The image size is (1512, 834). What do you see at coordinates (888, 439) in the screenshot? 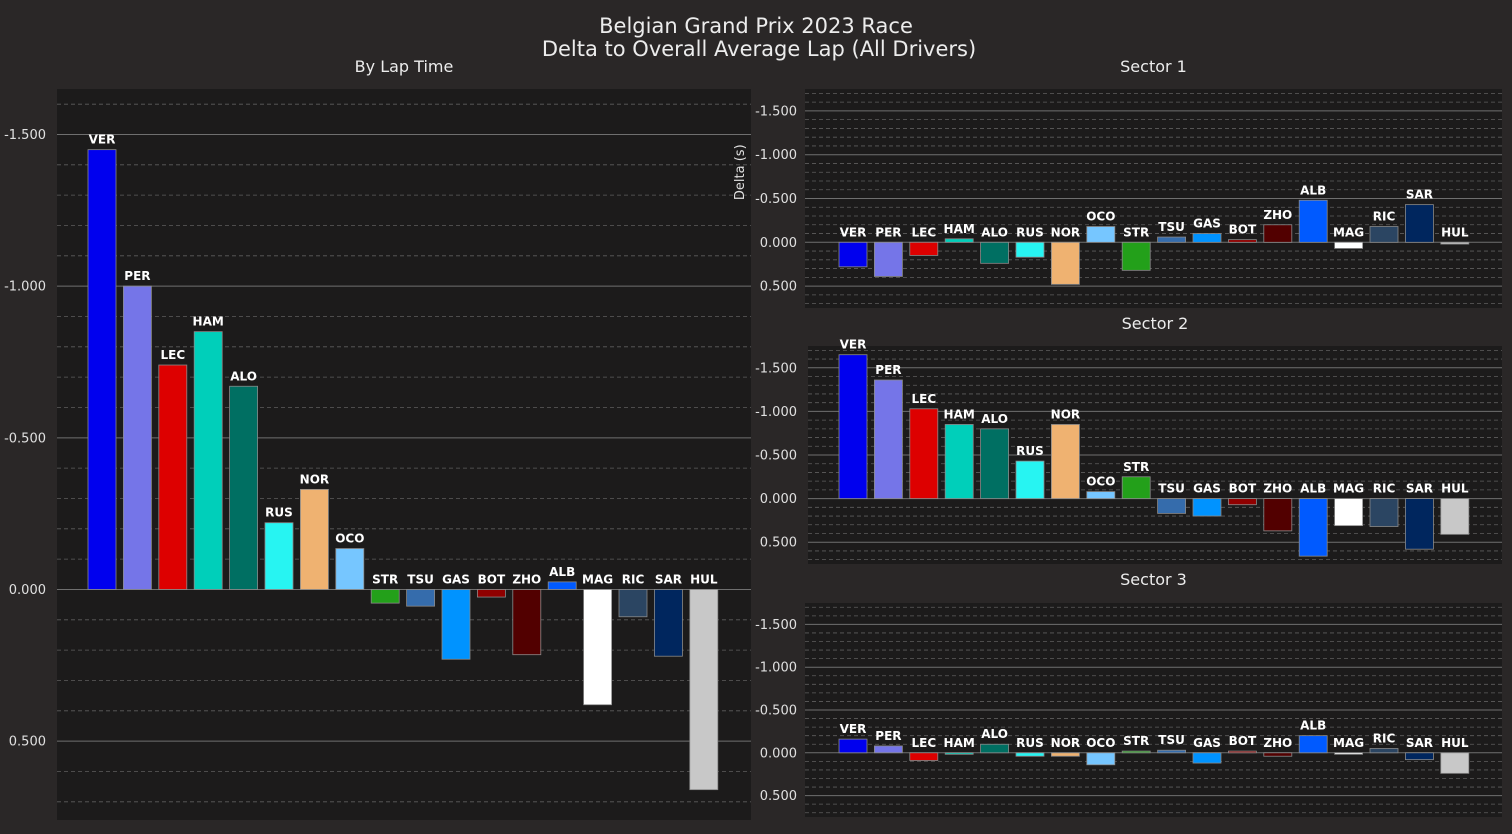
I see `bar-per` at bounding box center [888, 439].